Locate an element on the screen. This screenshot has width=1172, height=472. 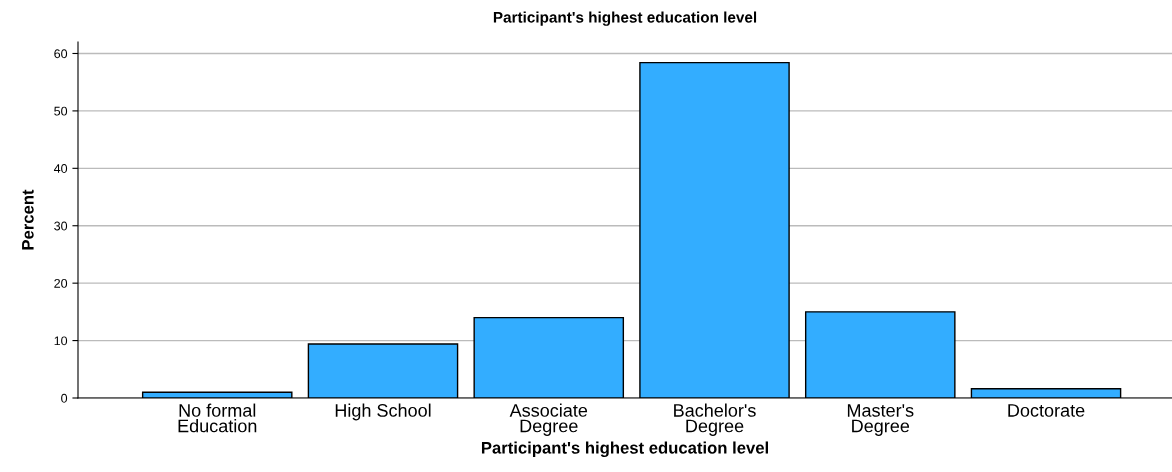
x-tick-label: Bachelor's Degree is located at coordinates (715, 419).